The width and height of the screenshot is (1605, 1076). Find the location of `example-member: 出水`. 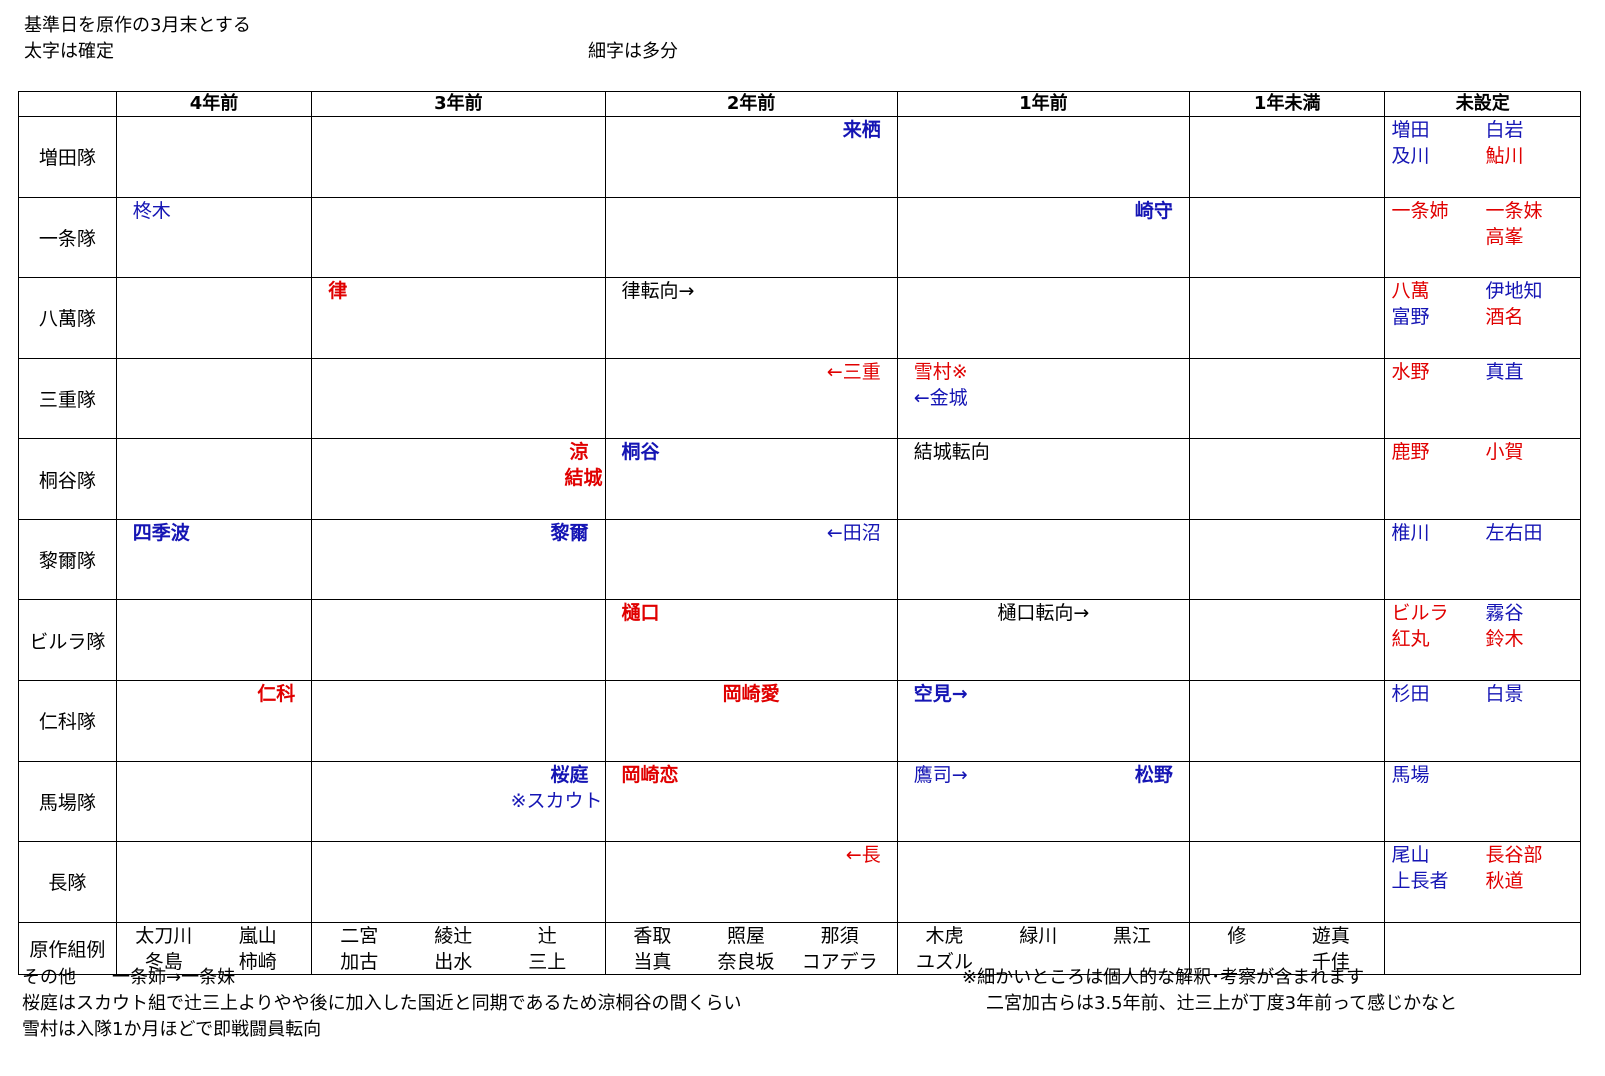

example-member: 出水 is located at coordinates (453, 961).